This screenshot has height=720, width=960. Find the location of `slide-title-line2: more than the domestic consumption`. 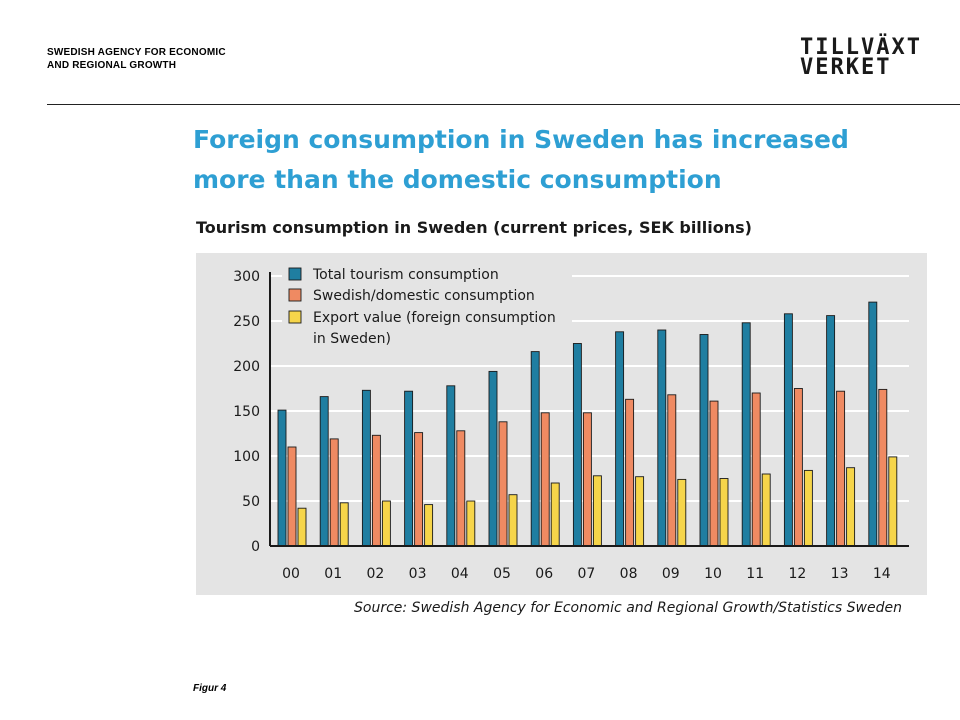

slide-title-line2: more than the domestic consumption is located at coordinates (457, 179).